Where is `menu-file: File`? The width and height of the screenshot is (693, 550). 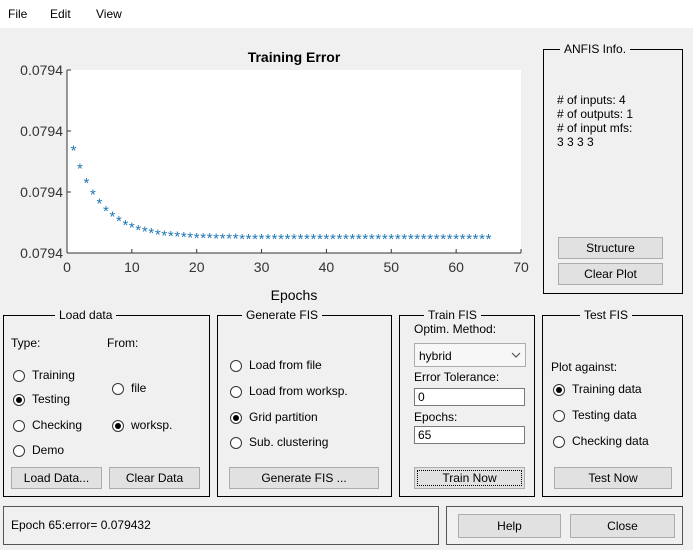
menu-file: File is located at coordinates (18, 14).